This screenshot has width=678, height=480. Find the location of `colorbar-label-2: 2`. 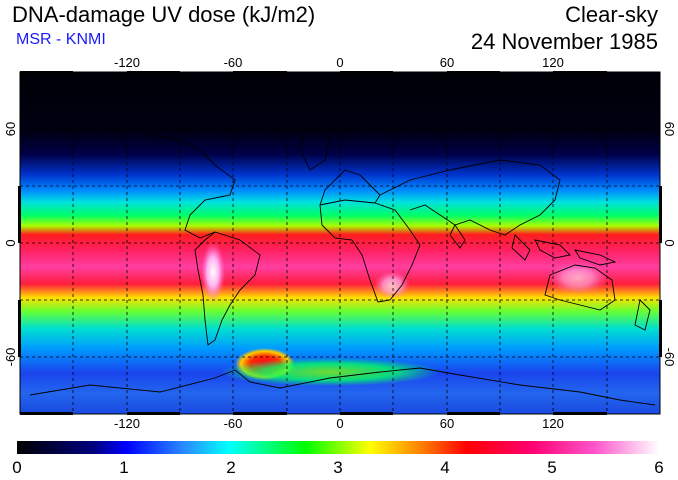

colorbar-label-2: 2 is located at coordinates (231, 467).